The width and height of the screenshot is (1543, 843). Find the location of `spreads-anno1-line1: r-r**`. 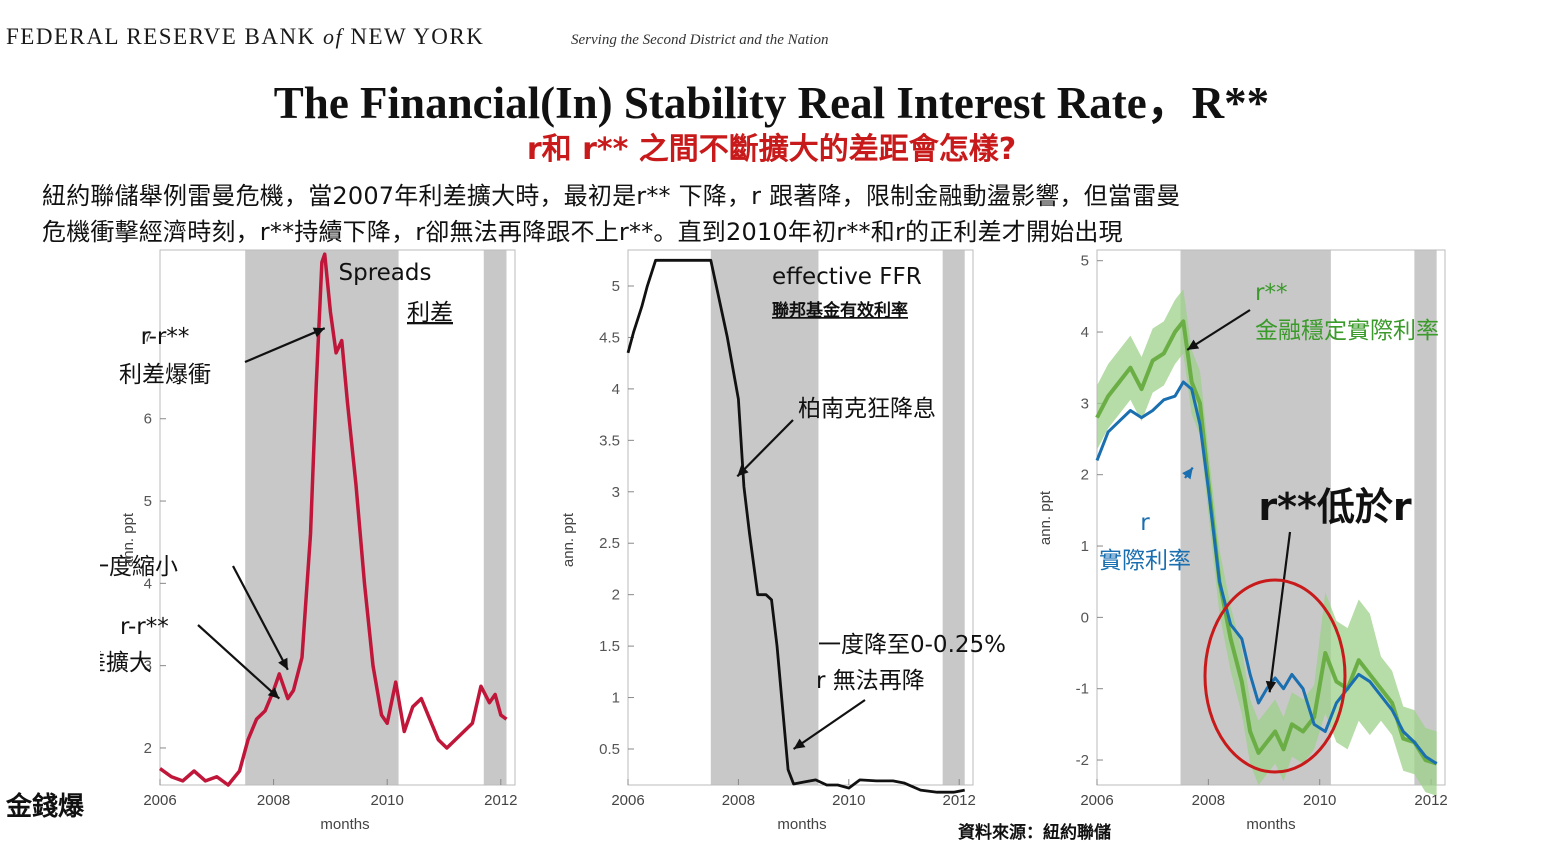

spreads-anno1-line1: r-r** is located at coordinates (165, 337).